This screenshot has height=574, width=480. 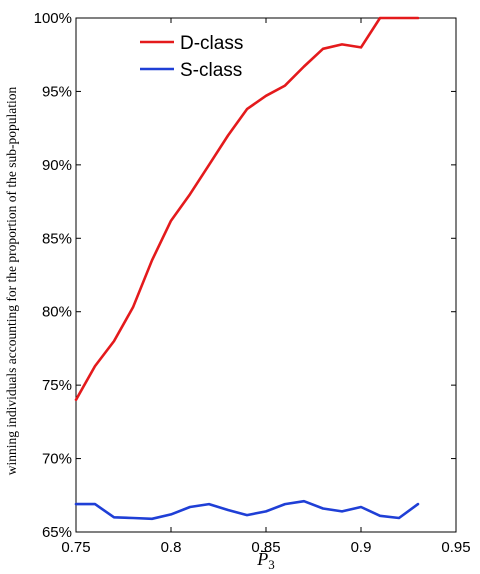 What do you see at coordinates (53, 18) in the screenshot?
I see `y-tick-label: 100%` at bounding box center [53, 18].